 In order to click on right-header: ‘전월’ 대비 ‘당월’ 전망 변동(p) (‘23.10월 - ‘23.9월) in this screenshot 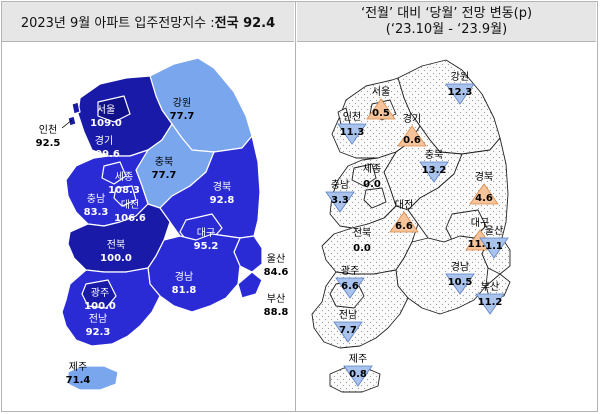, I will do `click(446, 22)`.